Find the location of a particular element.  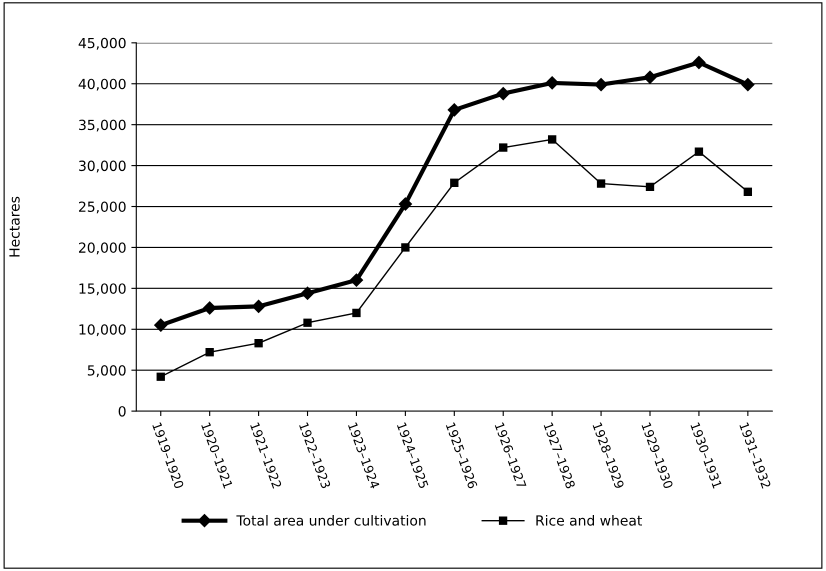

y-tick-label: 40,000 is located at coordinates (102, 84).